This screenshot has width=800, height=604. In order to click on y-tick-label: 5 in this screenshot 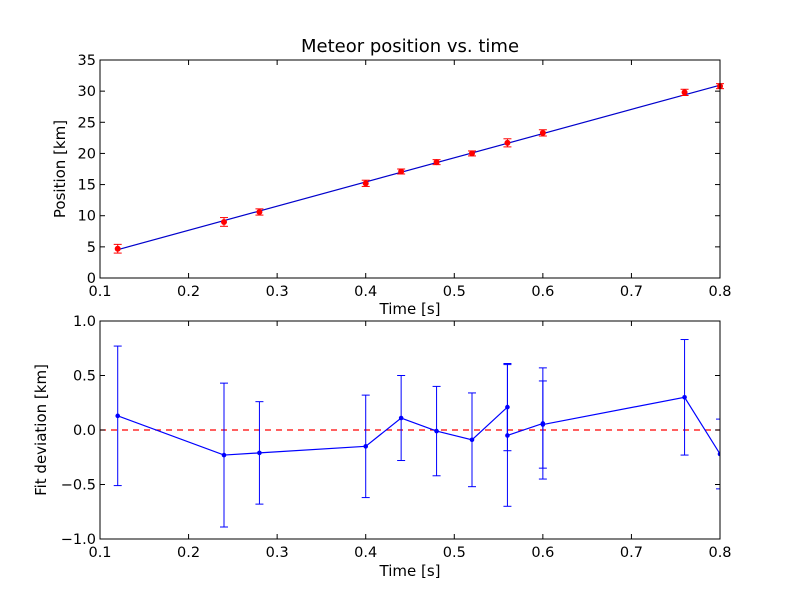, I will do `click(91, 248)`.